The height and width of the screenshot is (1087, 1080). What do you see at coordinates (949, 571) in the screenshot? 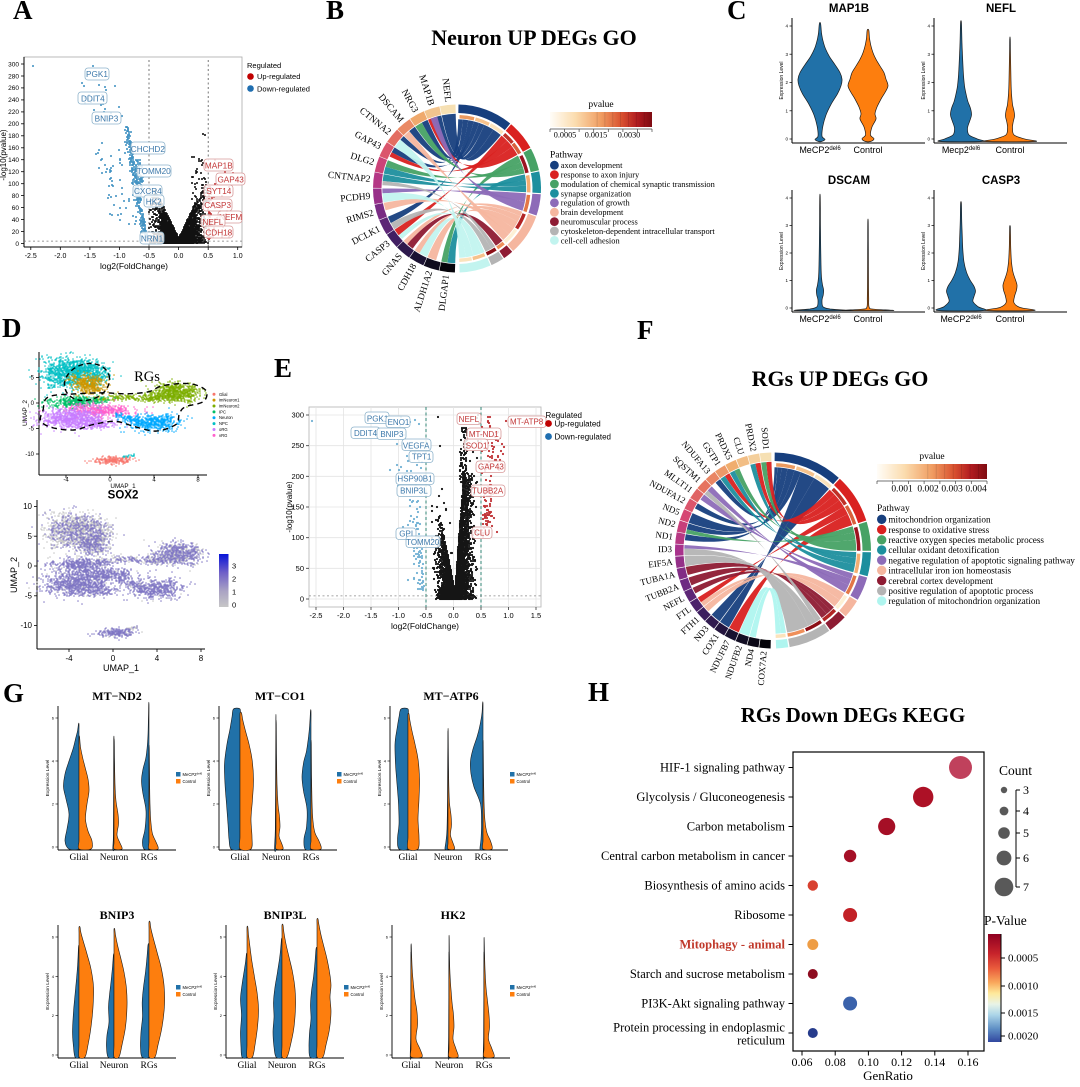
I see `svg-text:intracellular iron ion homeost: intracellular iron ion homeostasis` at bounding box center [949, 571].